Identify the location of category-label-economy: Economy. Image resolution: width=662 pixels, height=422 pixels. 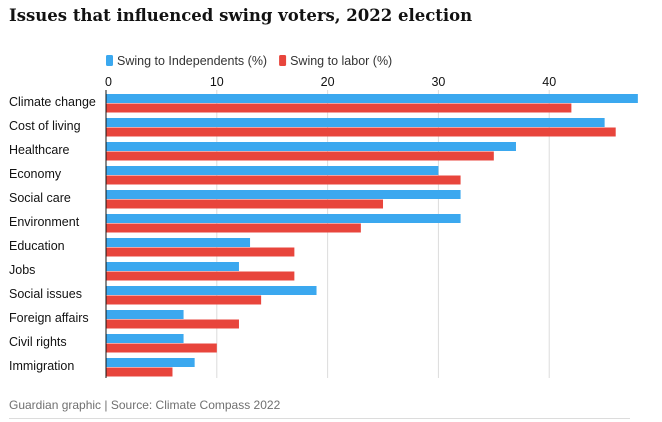
(35, 174).